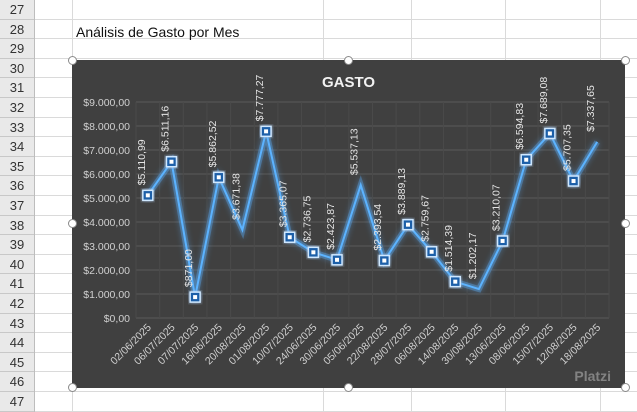 The height and width of the screenshot is (412, 637). I want to click on resize-handle-bottom-left, so click(72, 387).